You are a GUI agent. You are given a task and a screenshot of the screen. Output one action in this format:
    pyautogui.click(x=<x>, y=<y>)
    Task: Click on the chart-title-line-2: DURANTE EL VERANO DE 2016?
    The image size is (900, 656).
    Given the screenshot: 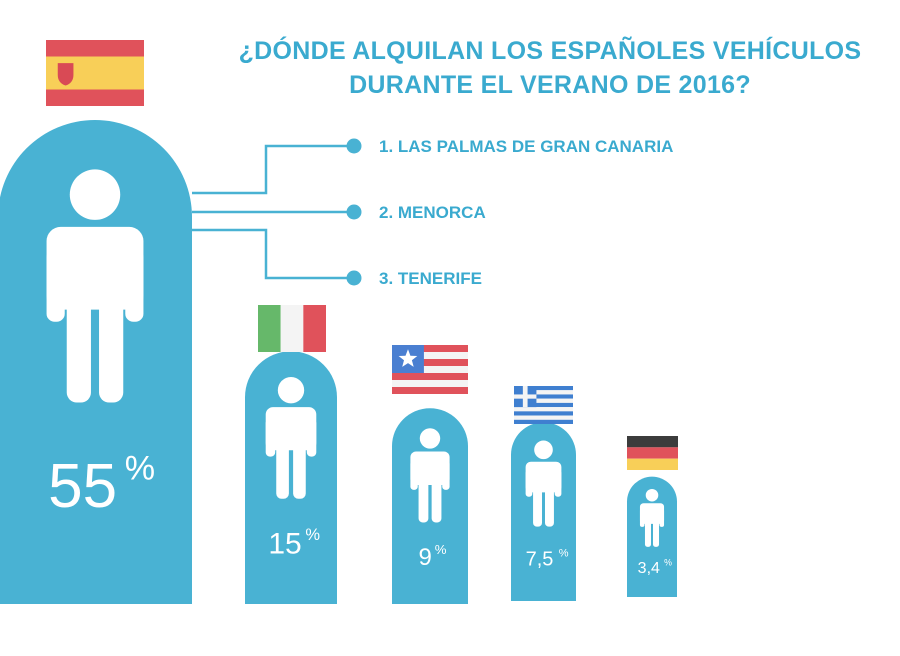 What is the action you would take?
    pyautogui.click(x=550, y=85)
    